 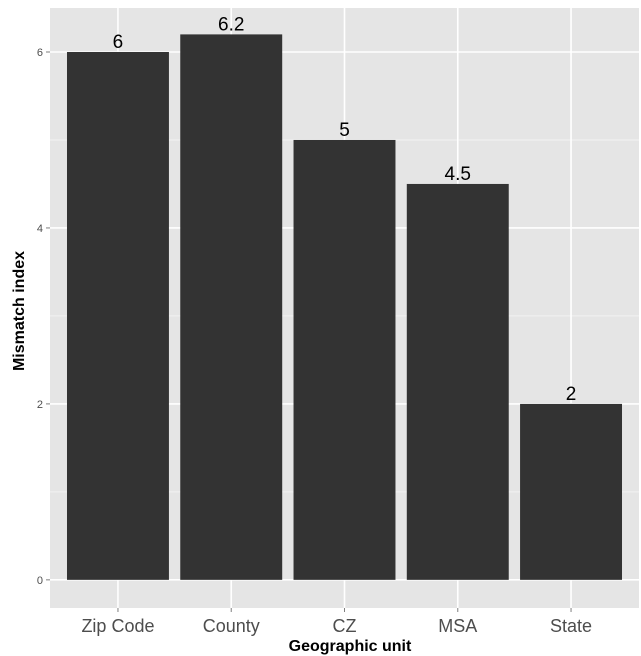 What do you see at coordinates (40, 53) in the screenshot?
I see `y-tick-label: 6` at bounding box center [40, 53].